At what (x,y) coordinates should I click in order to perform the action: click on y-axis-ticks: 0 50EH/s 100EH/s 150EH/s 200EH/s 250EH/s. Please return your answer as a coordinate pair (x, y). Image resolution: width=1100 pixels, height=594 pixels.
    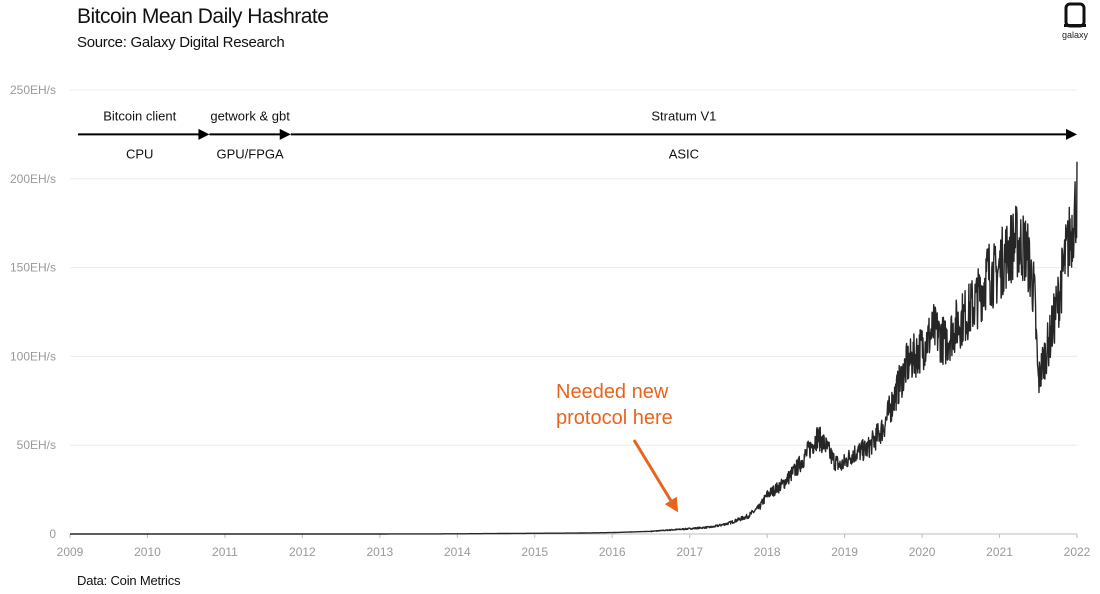
    Looking at the image, I should click on (33, 312).